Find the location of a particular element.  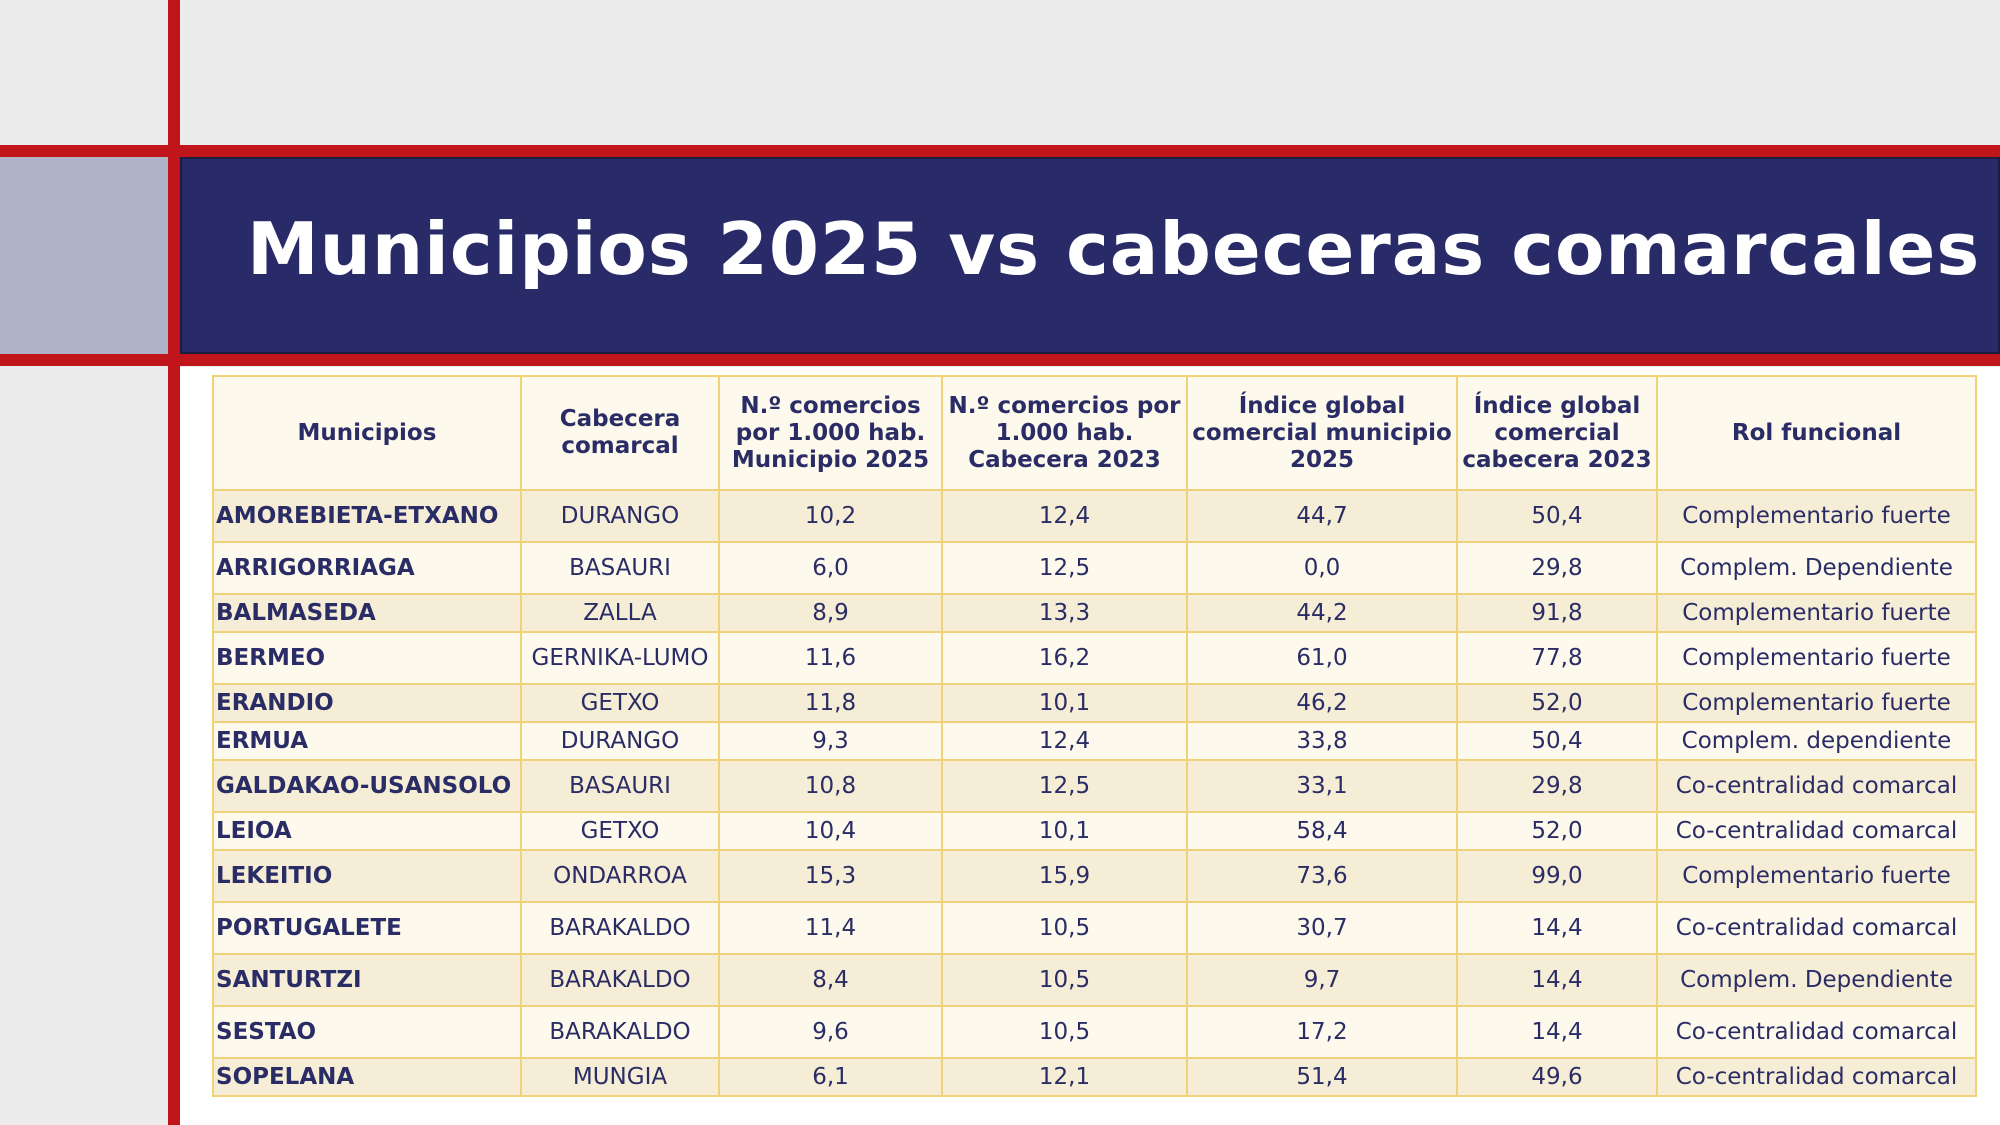

table-cell: DURANGO is located at coordinates (620, 516).